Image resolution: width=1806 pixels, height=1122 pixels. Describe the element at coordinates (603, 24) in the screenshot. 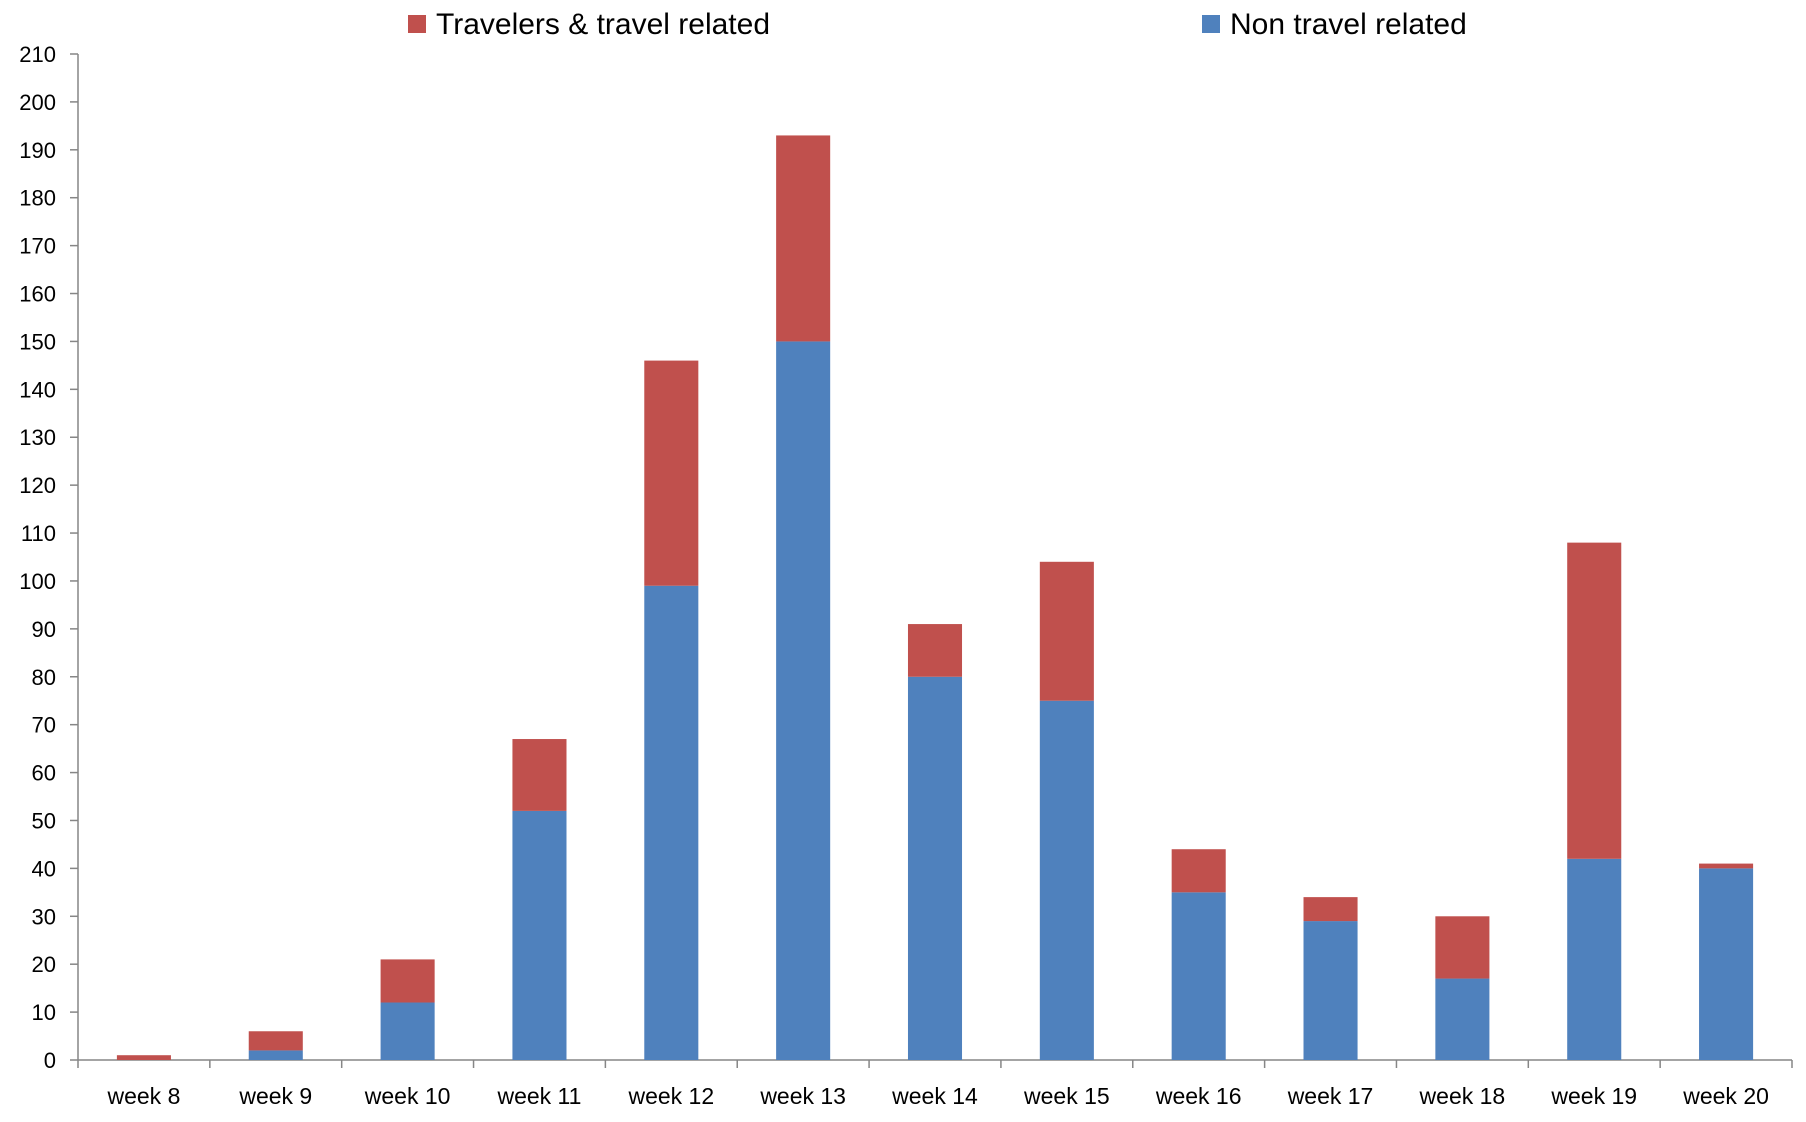

I see `legend-label: Travelers & travel related` at that location.